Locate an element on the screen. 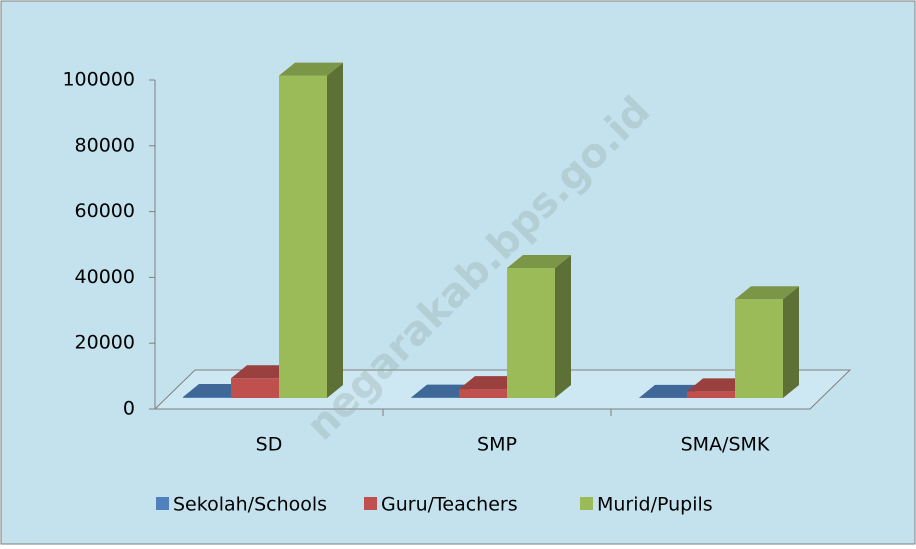 This screenshot has width=916, height=549. legend-label: Murid/Pupils is located at coordinates (655, 505).